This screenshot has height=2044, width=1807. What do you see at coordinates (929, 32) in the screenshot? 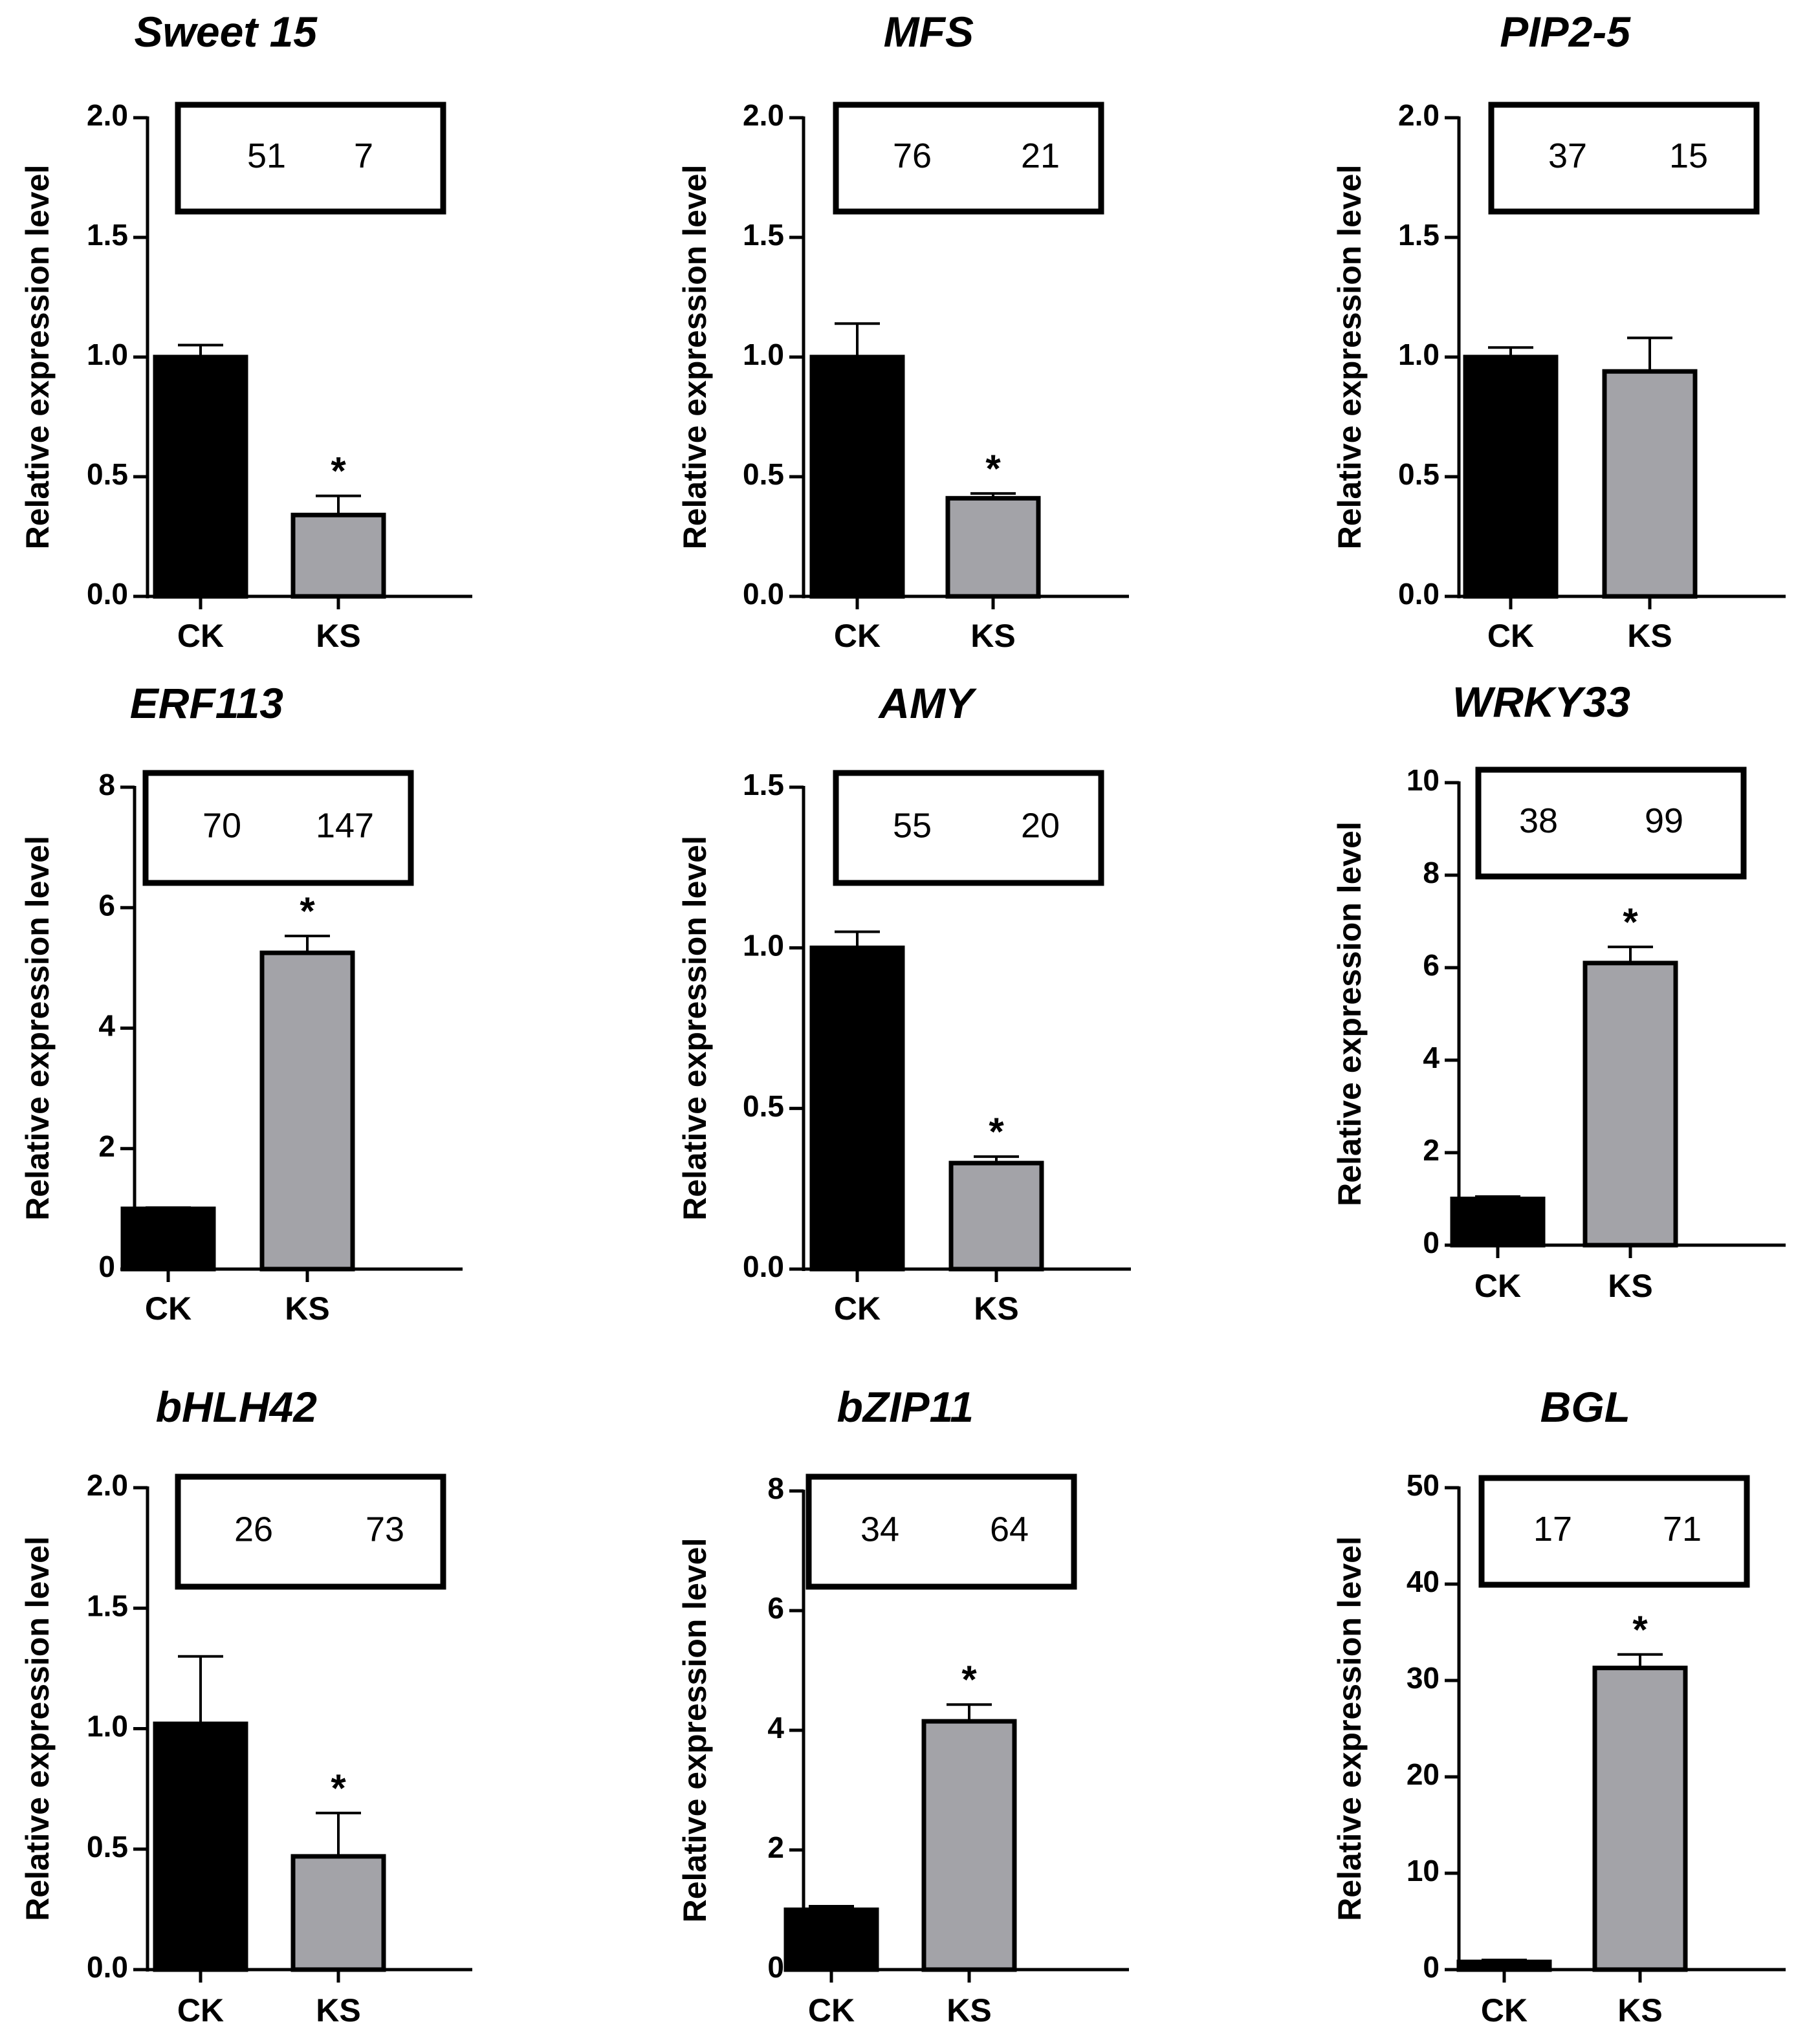
I see `chart-title: MFS` at bounding box center [929, 32].